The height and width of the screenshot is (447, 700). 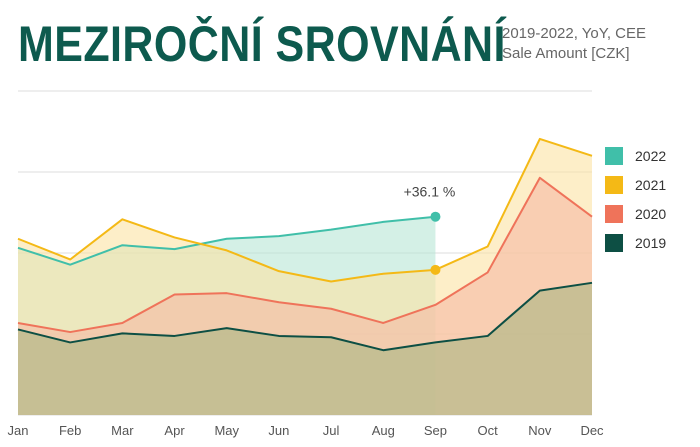 I want to click on x-tick-mar: Mar, so click(x=122, y=430).